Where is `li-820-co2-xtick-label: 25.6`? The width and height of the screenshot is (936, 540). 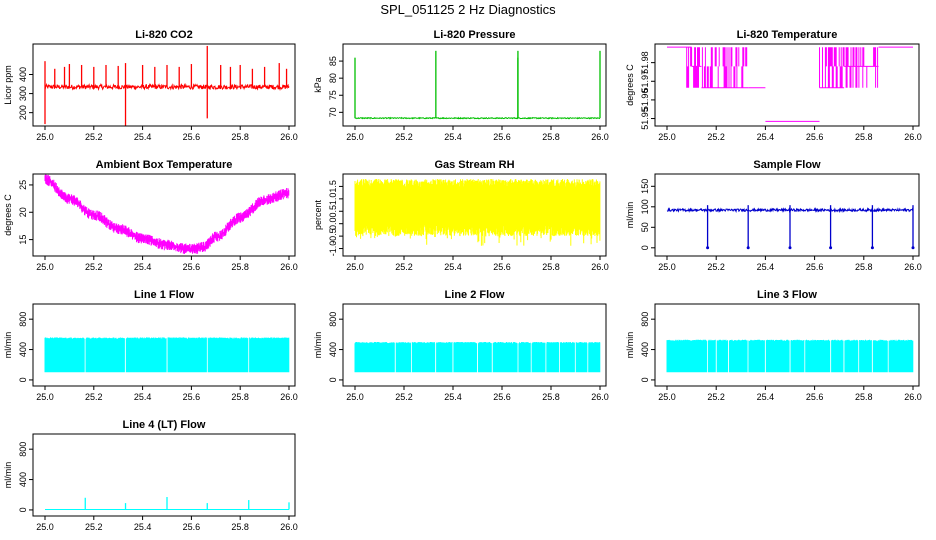
li-820-co2-xtick-label: 25.6 is located at coordinates (192, 137).